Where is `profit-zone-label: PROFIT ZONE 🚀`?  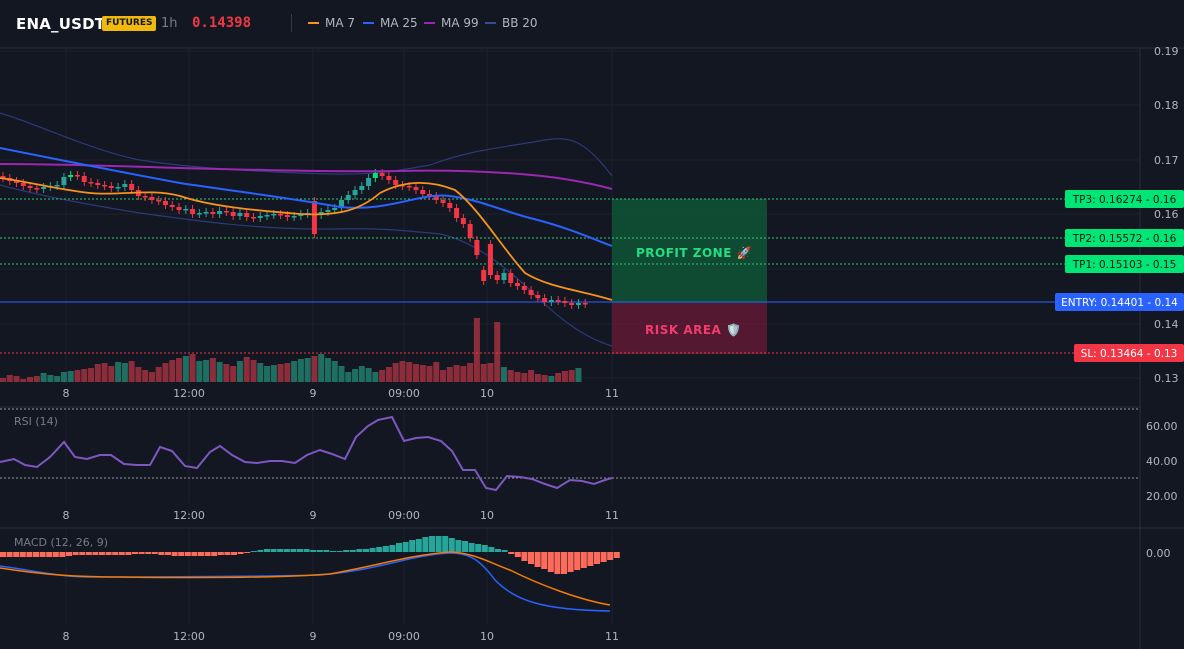 profit-zone-label: PROFIT ZONE 🚀 is located at coordinates (694, 253).